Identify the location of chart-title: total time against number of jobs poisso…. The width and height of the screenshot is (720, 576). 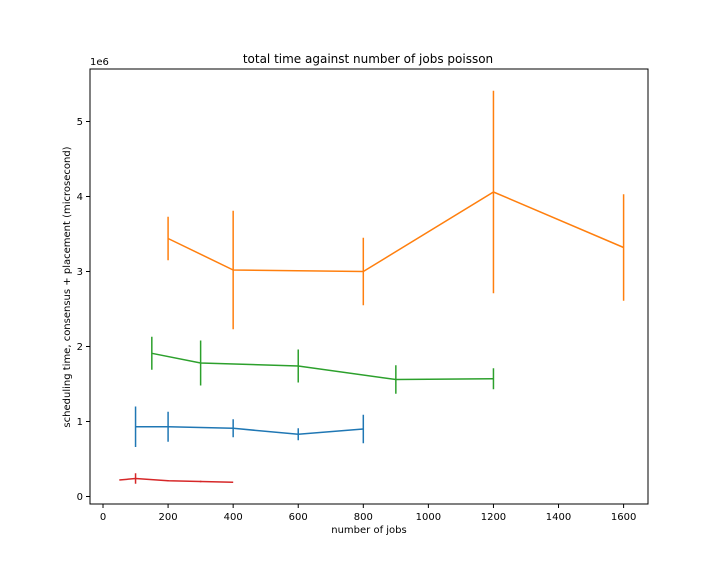
(368, 59).